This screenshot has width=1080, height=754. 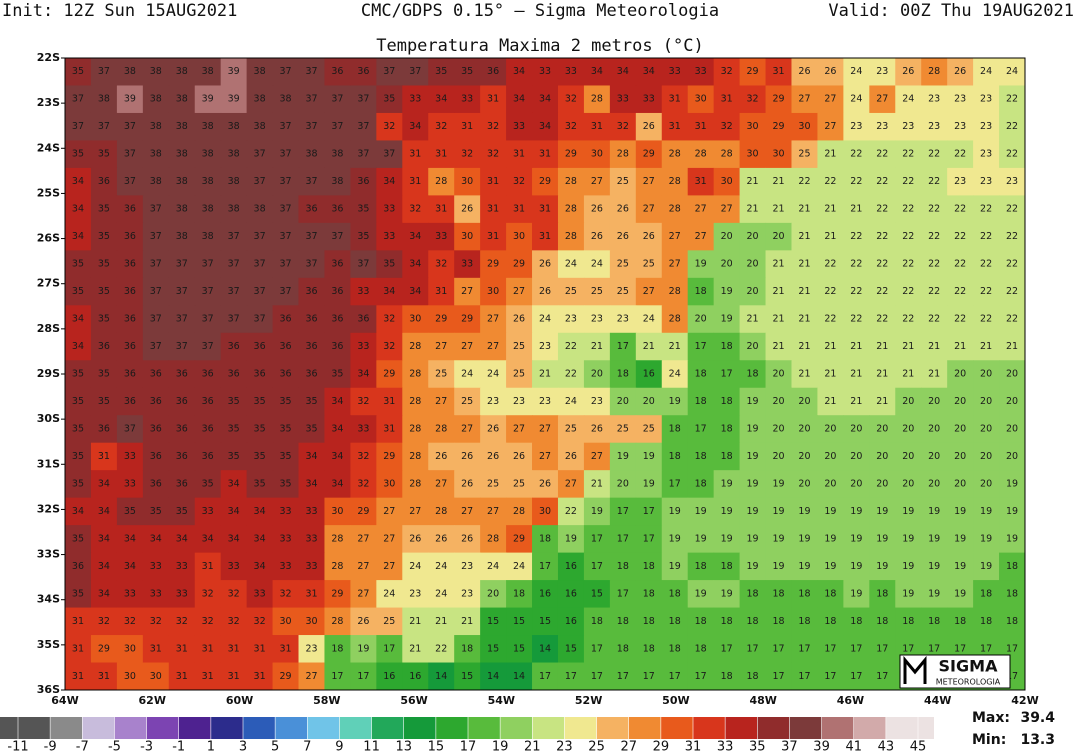 I want to click on temp-label: 28, so click(x=934, y=71).